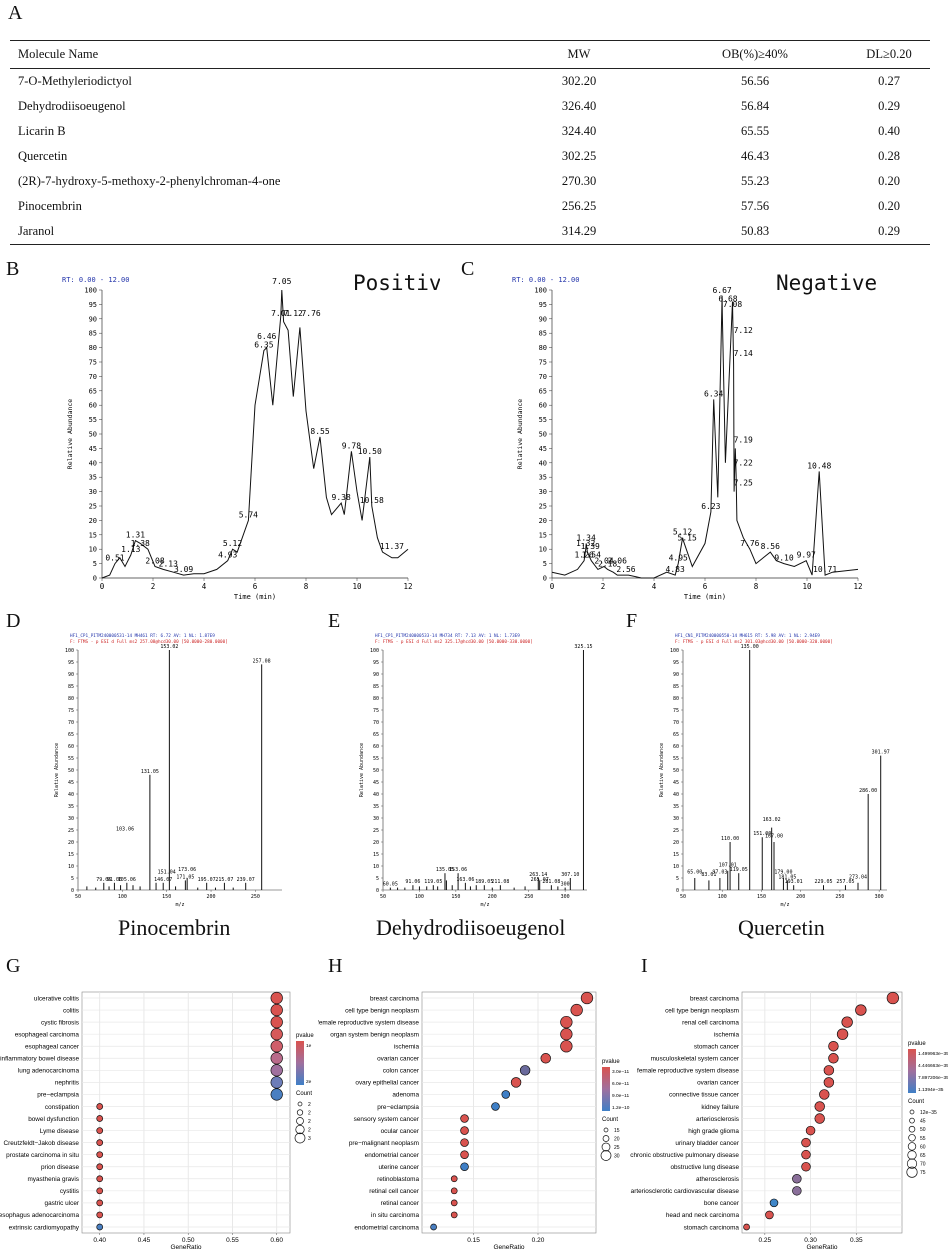  What do you see at coordinates (755, 181) in the screenshot?
I see `cell-ob: 55.23` at bounding box center [755, 181].